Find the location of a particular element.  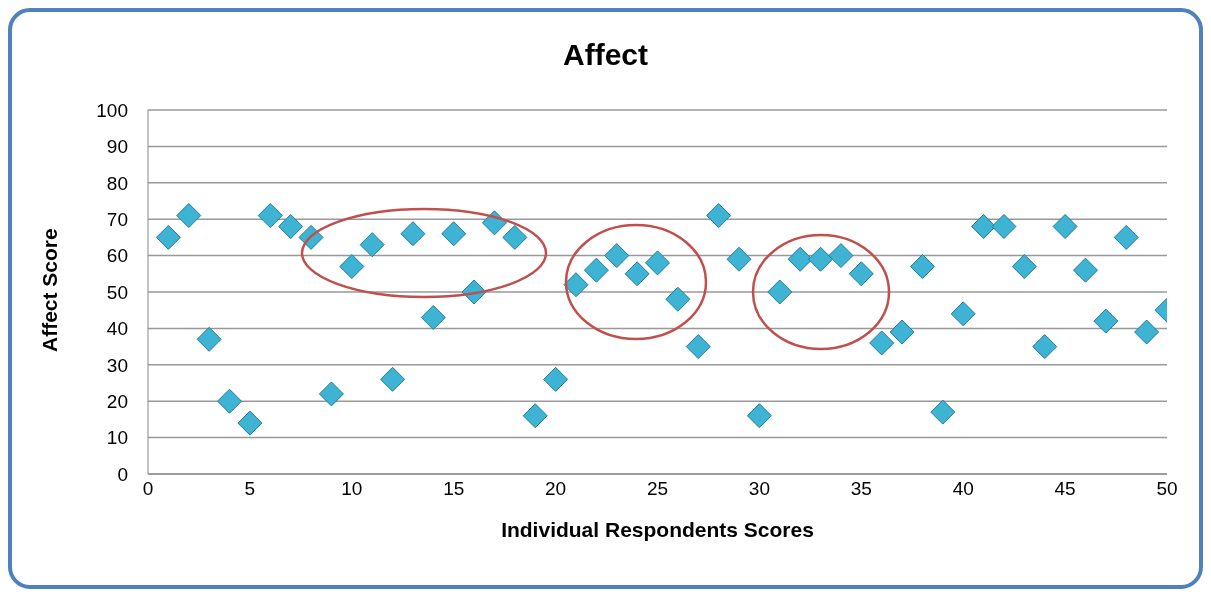

x-tick-label: 45 is located at coordinates (1065, 489).